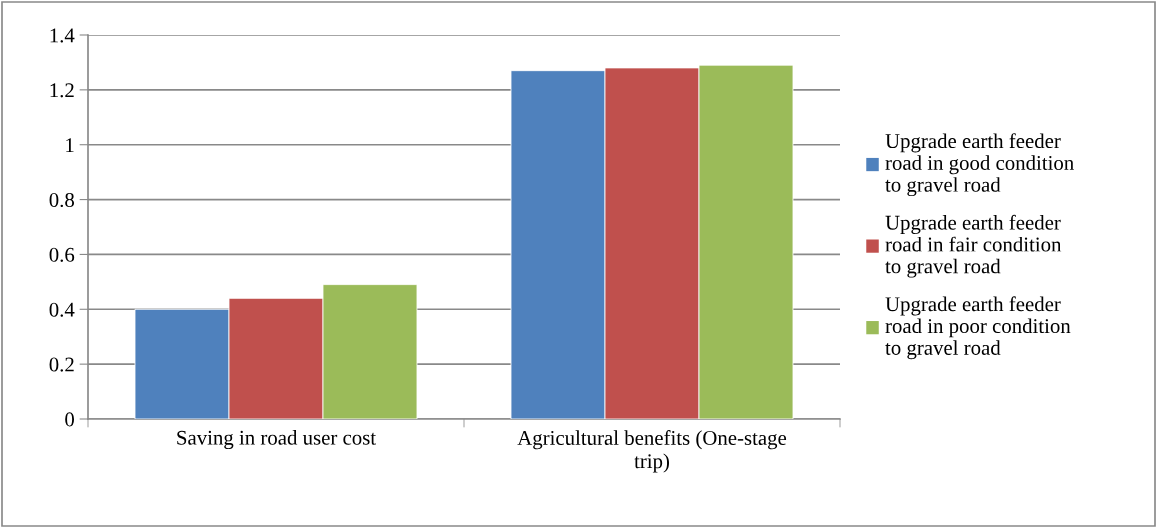 The image size is (1157, 528). Describe the element at coordinates (62, 254) in the screenshot. I see `y-tick-label: 0.6` at that location.